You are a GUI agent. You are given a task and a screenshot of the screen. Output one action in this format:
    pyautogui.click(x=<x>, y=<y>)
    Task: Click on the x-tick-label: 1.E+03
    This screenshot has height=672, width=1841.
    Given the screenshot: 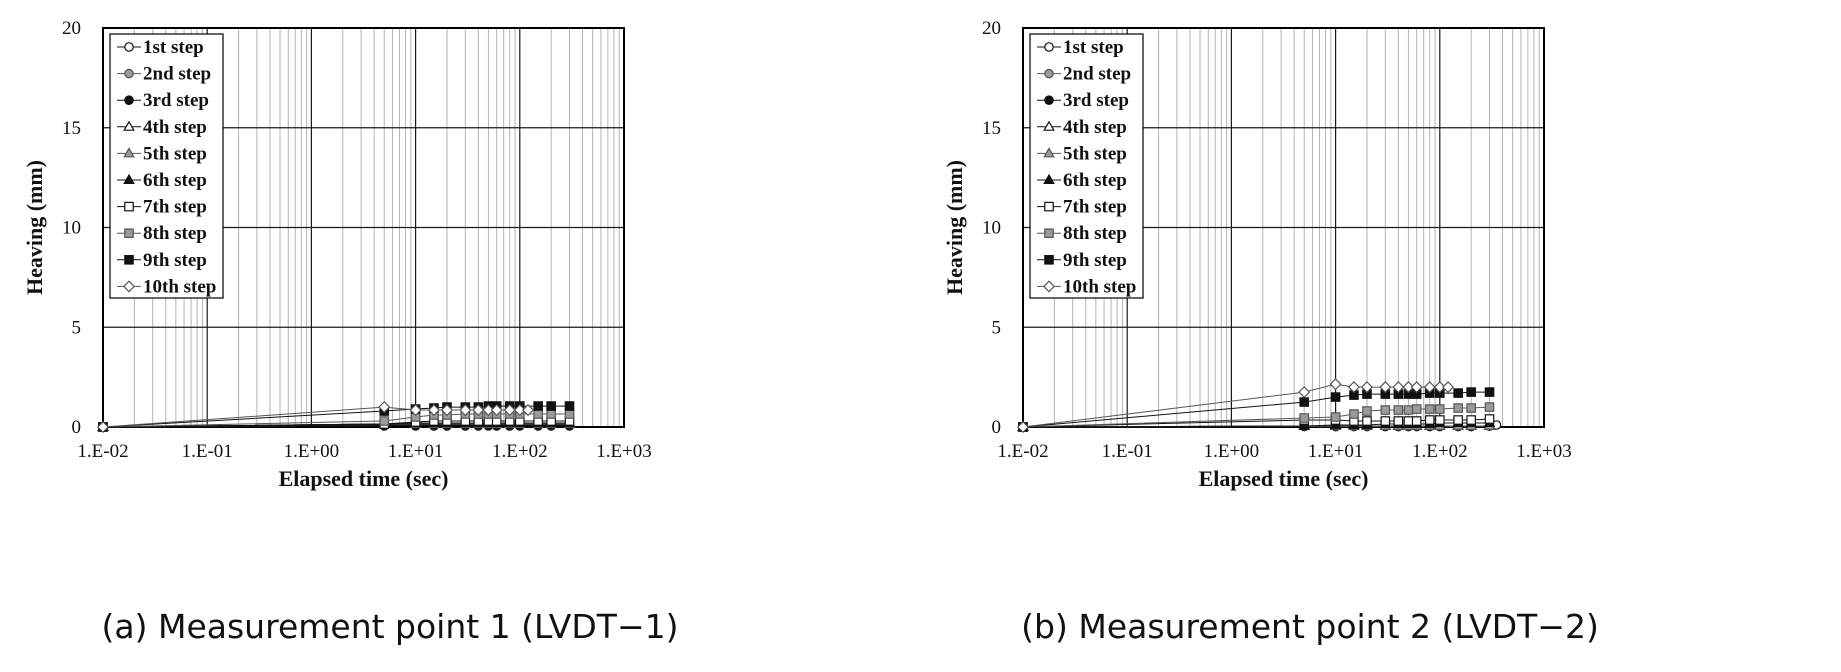 What is the action you would take?
    pyautogui.click(x=624, y=451)
    